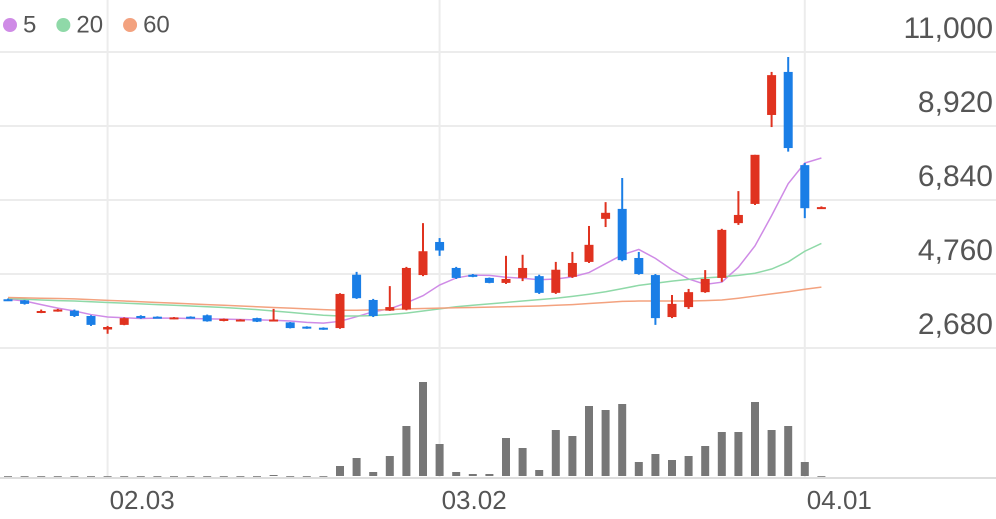 The width and height of the screenshot is (996, 519). What do you see at coordinates (156, 24) in the screenshot?
I see `legend-label: 60` at bounding box center [156, 24].